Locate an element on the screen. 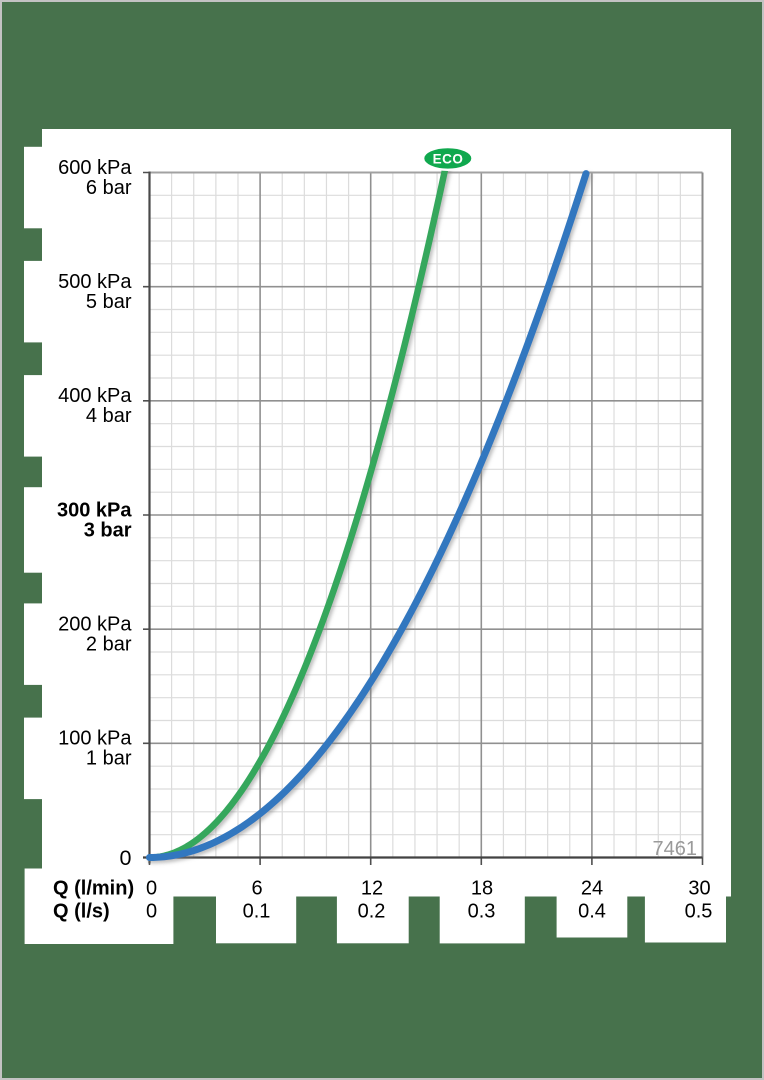 Image resolution: width=764 pixels, height=1080 pixels. svg-text: 24 is located at coordinates (592, 889).